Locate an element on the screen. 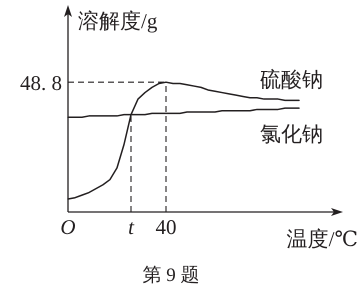 Image resolution: width=362 pixels, height=291 pixels. x-tick-label: t is located at coordinates (132, 227).